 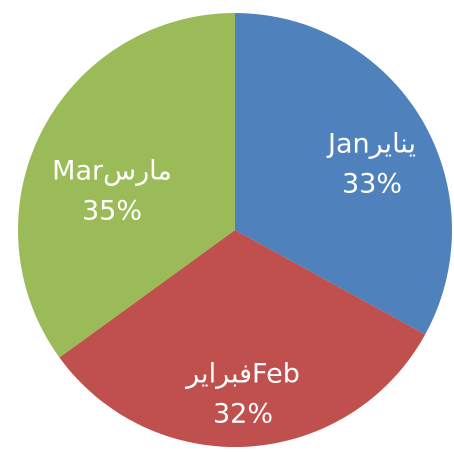 What do you see at coordinates (112, 171) in the screenshot?
I see `slice-category-label: Marمارس` at bounding box center [112, 171].